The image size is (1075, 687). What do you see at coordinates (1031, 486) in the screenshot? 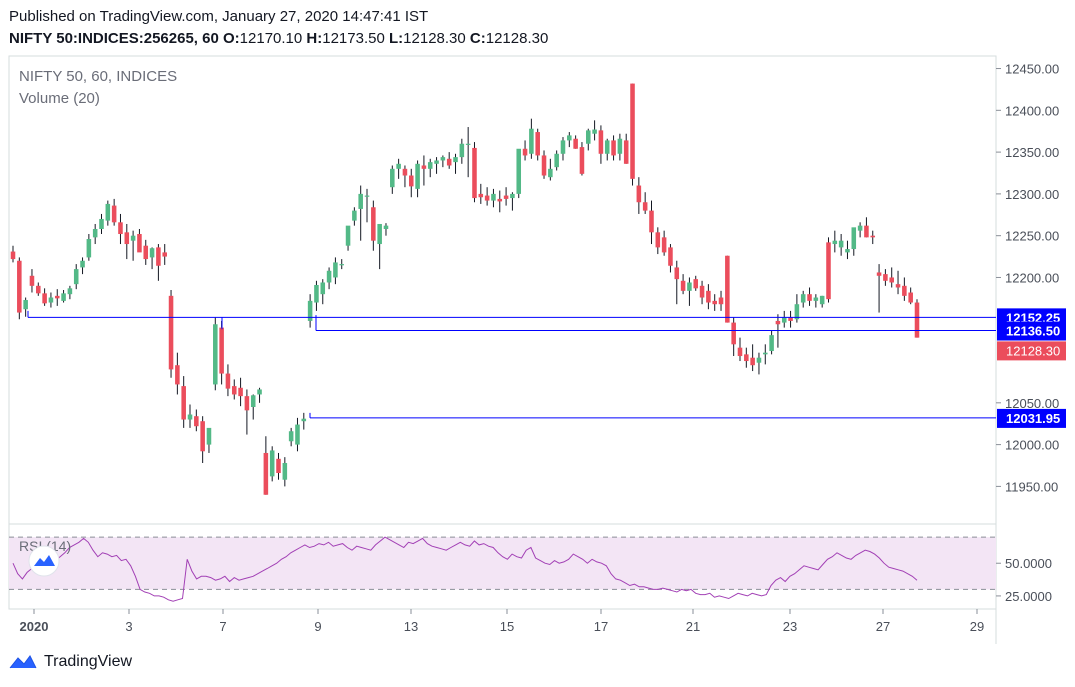
I see `price-tick-label: 11950.00` at bounding box center [1031, 486].